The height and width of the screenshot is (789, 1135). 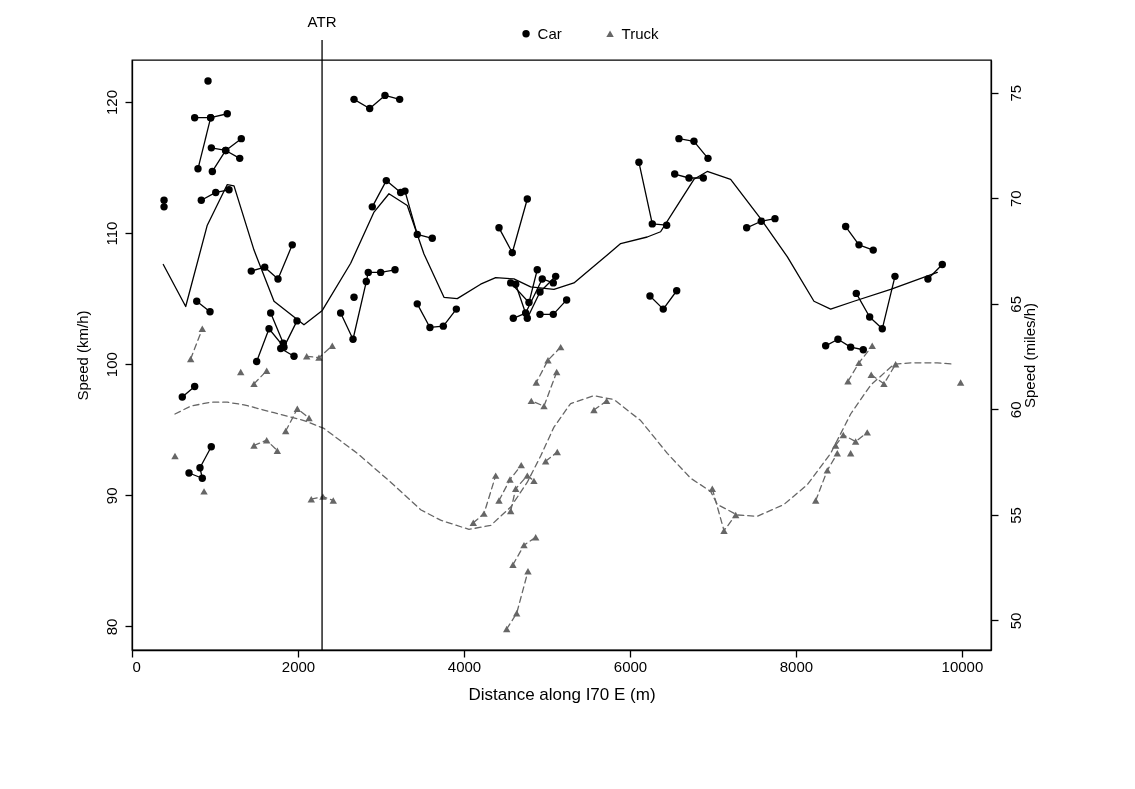 I want to click on y-tick-label: 100, so click(x=111, y=365).